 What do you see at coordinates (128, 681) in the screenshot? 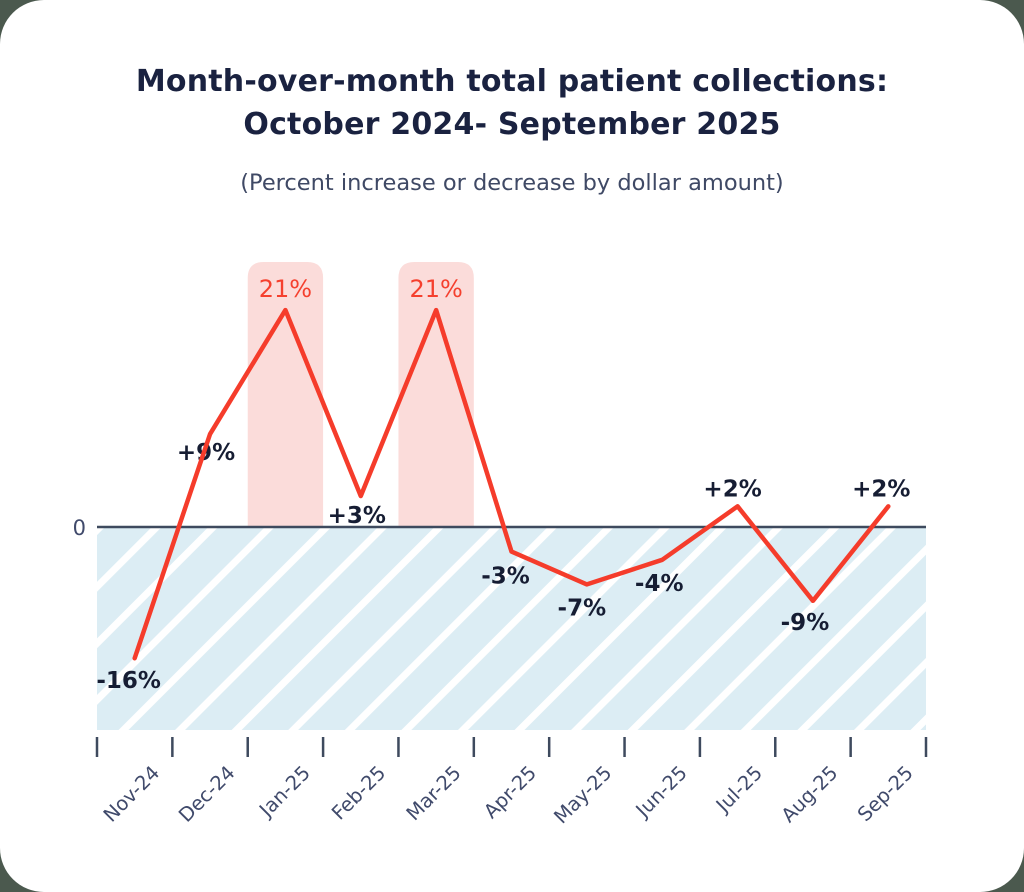
I see `point-label: -16%` at bounding box center [128, 681].